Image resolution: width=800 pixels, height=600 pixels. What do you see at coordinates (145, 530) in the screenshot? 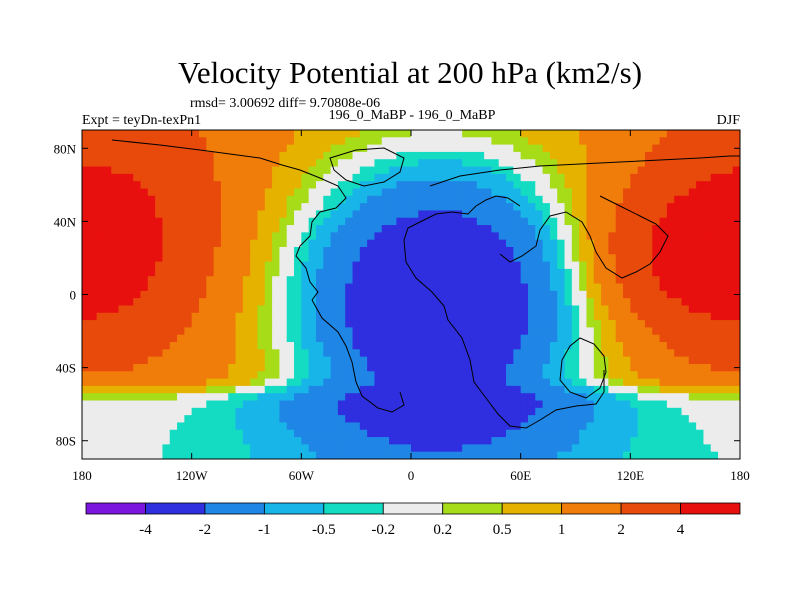
I see `colorbar-label: -4` at bounding box center [145, 530].